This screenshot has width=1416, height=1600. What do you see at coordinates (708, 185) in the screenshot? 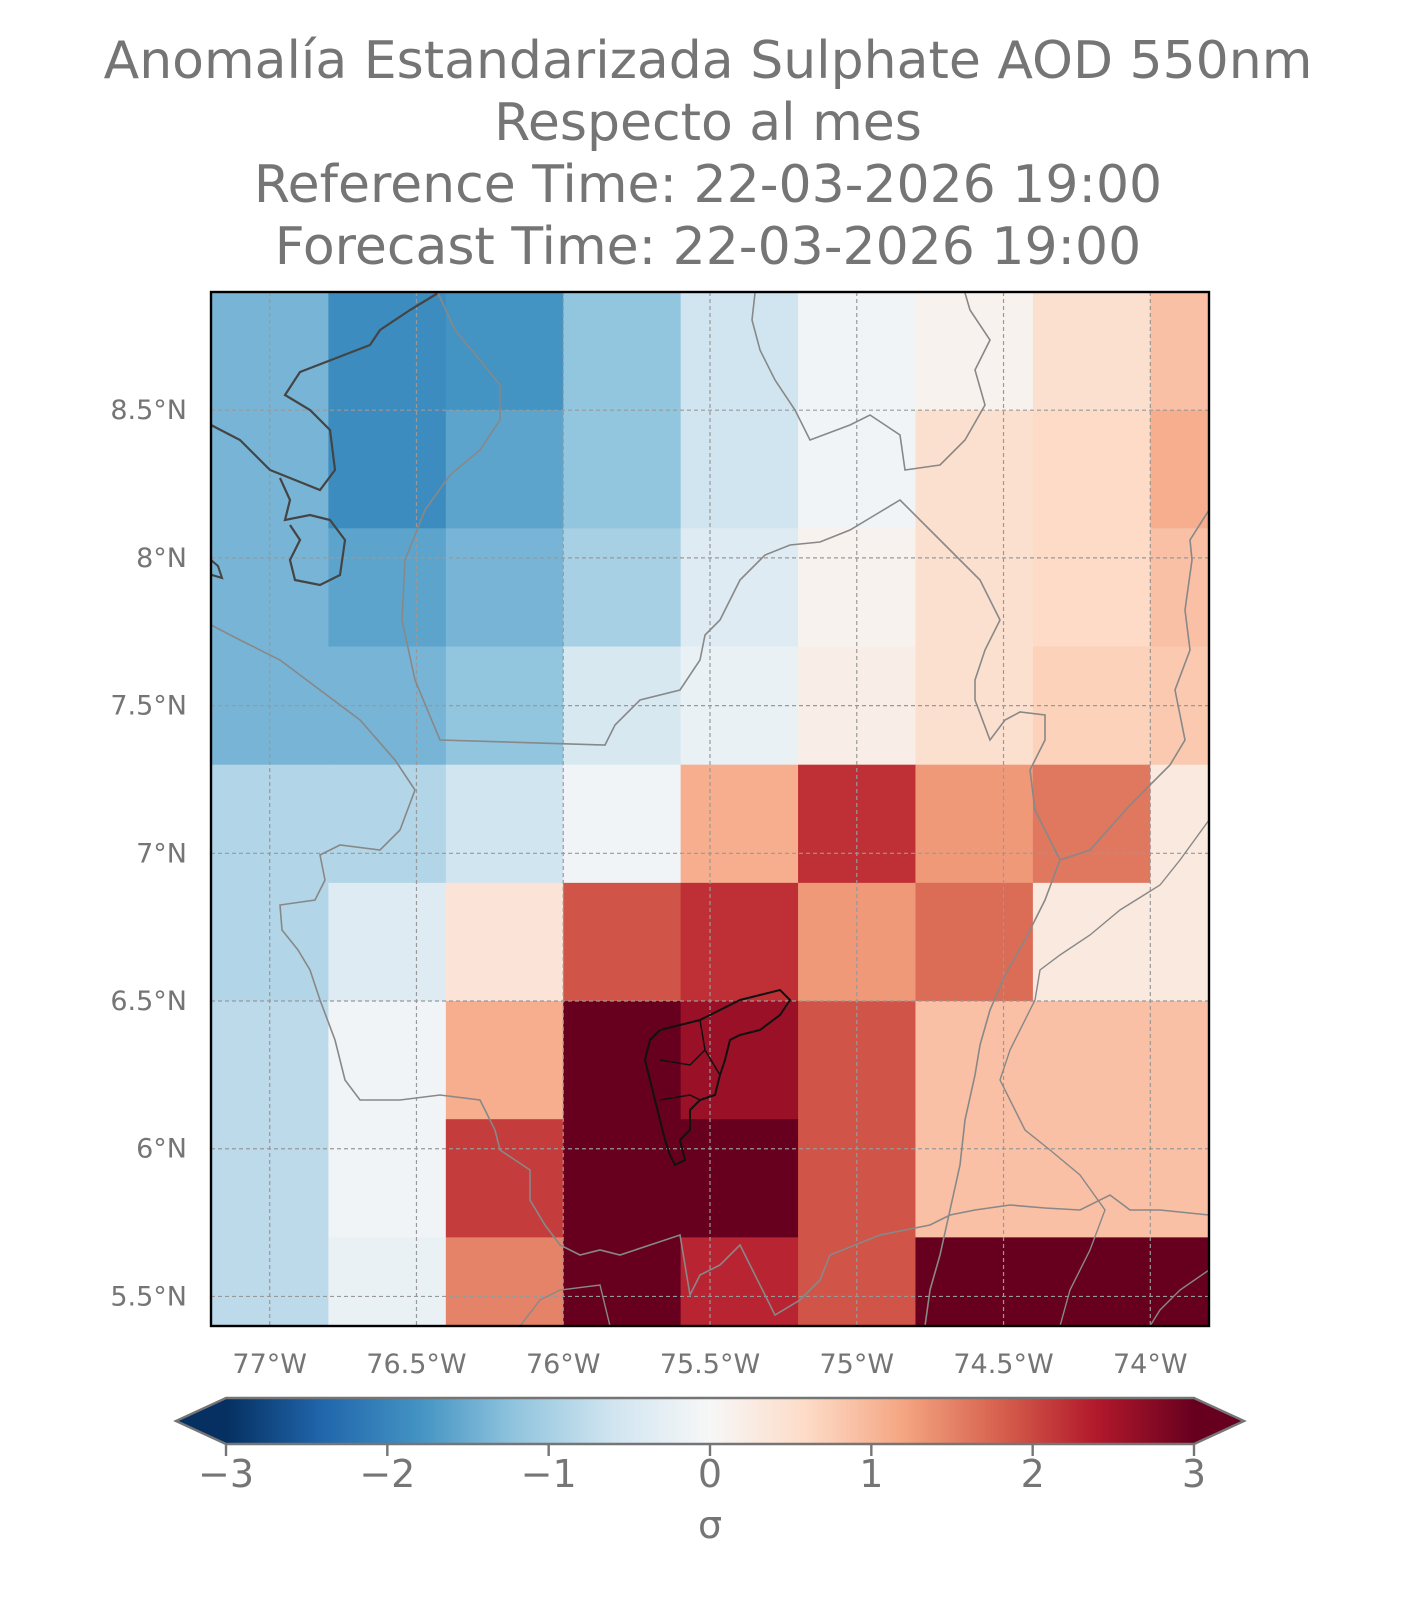
I see `title-line-3: Reference Time: 22-03-2026 19:00` at bounding box center [708, 185].